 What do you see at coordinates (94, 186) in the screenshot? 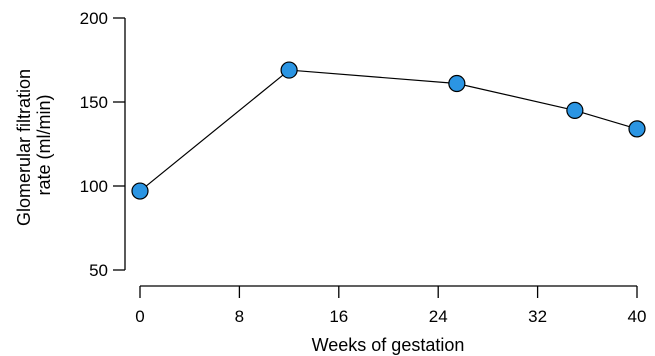
I see `y-tick-label-100: 100` at bounding box center [94, 186].